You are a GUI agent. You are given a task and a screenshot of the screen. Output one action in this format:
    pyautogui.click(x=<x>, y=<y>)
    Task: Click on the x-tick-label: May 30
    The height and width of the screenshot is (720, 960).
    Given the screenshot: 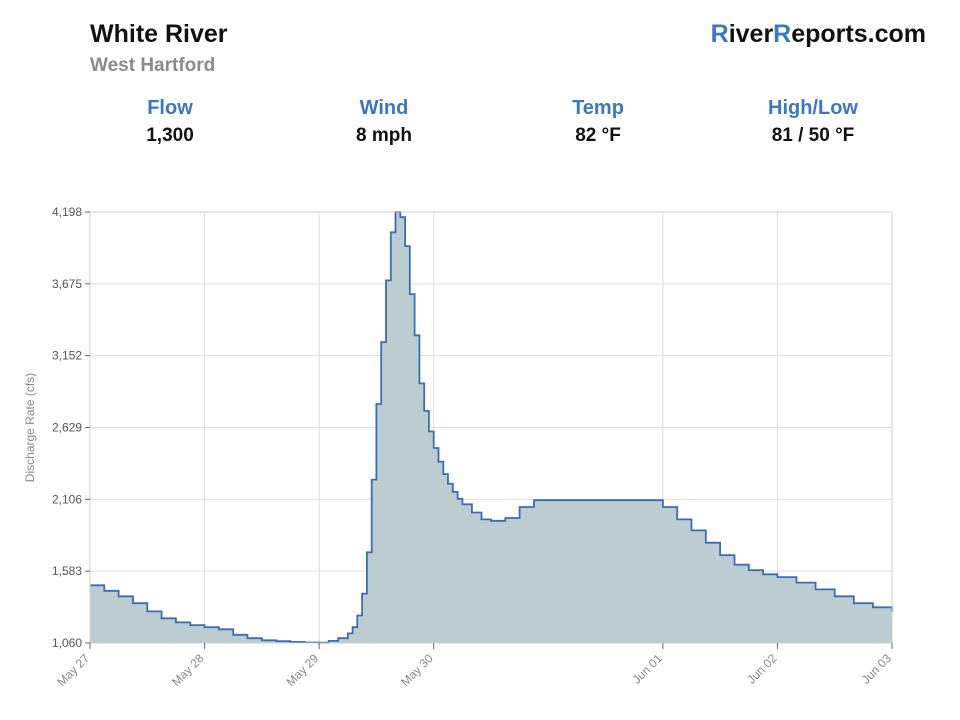 What is the action you would take?
    pyautogui.click(x=417, y=670)
    